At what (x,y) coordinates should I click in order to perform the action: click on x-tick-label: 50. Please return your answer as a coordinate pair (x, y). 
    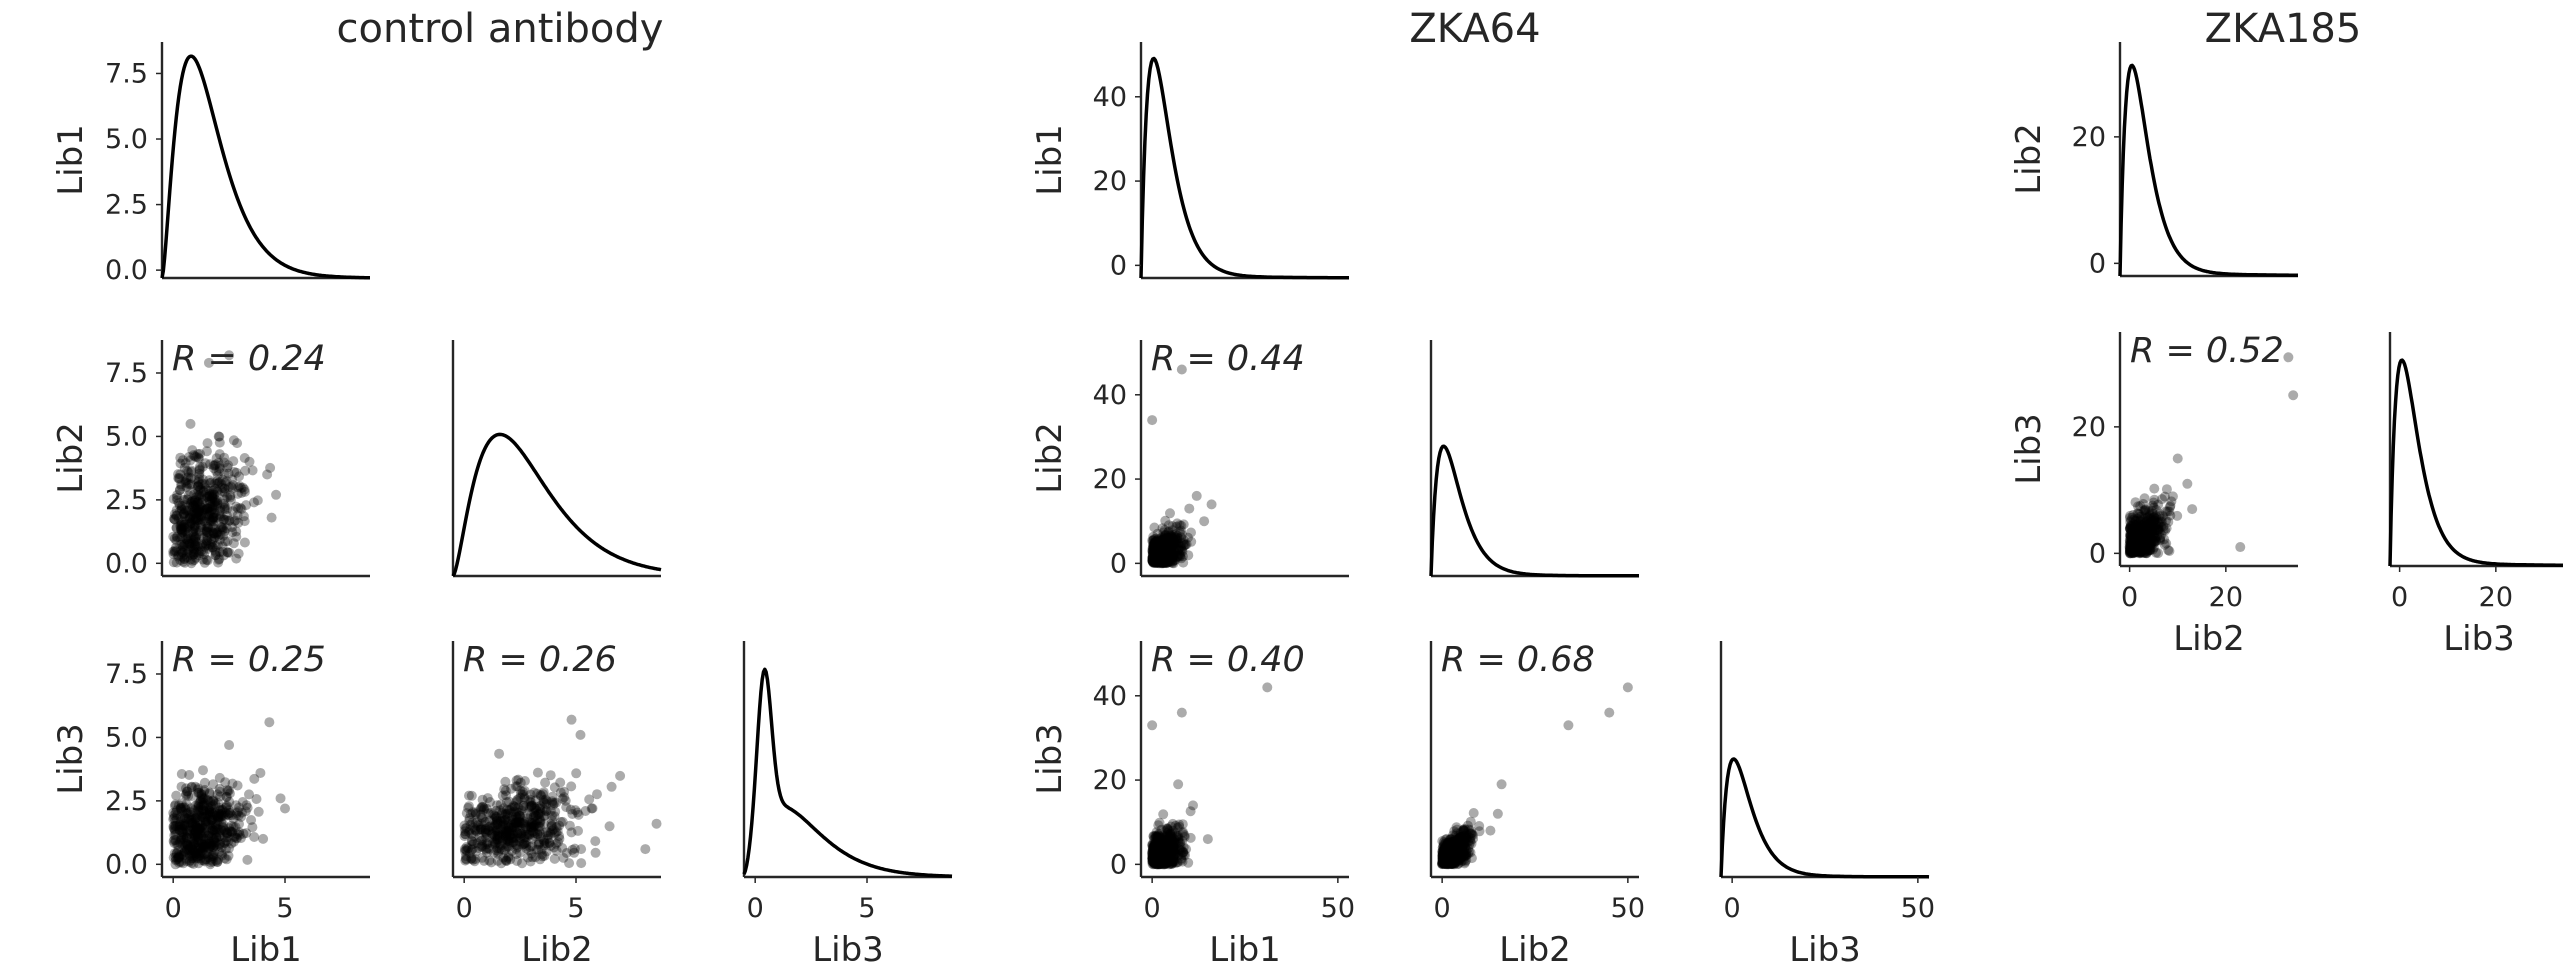
    Looking at the image, I should click on (1338, 908).